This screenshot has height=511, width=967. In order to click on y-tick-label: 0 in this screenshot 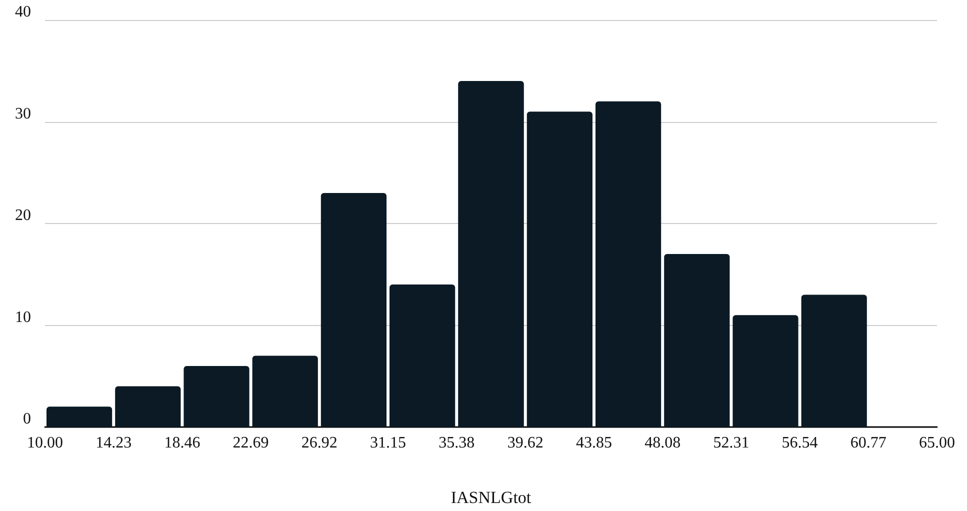, I will do `click(27, 419)`.